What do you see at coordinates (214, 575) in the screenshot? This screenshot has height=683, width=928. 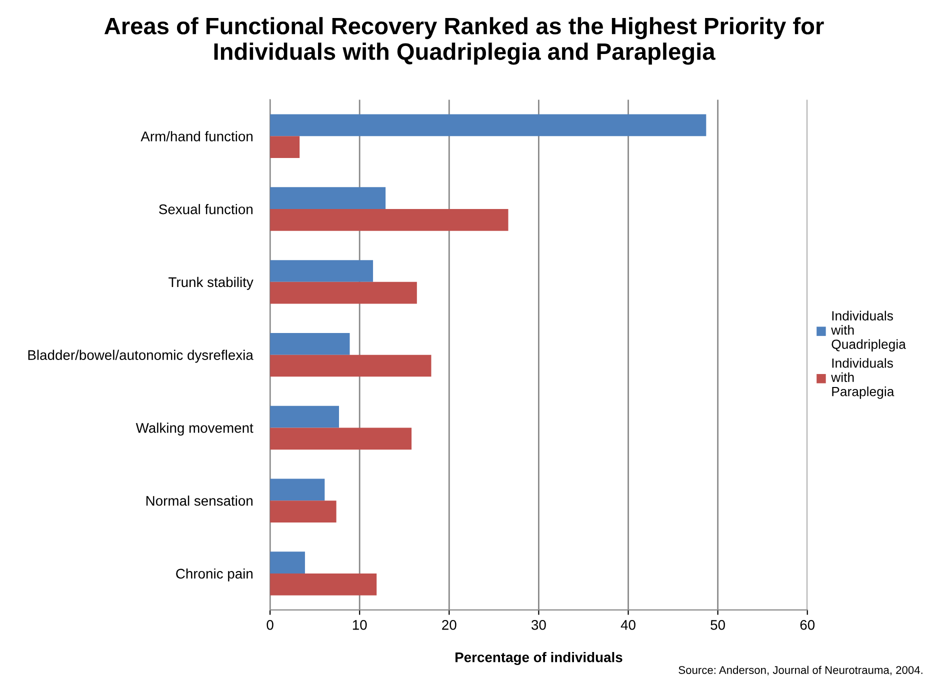 I see `y-tick-label: Chronic pain` at bounding box center [214, 575].